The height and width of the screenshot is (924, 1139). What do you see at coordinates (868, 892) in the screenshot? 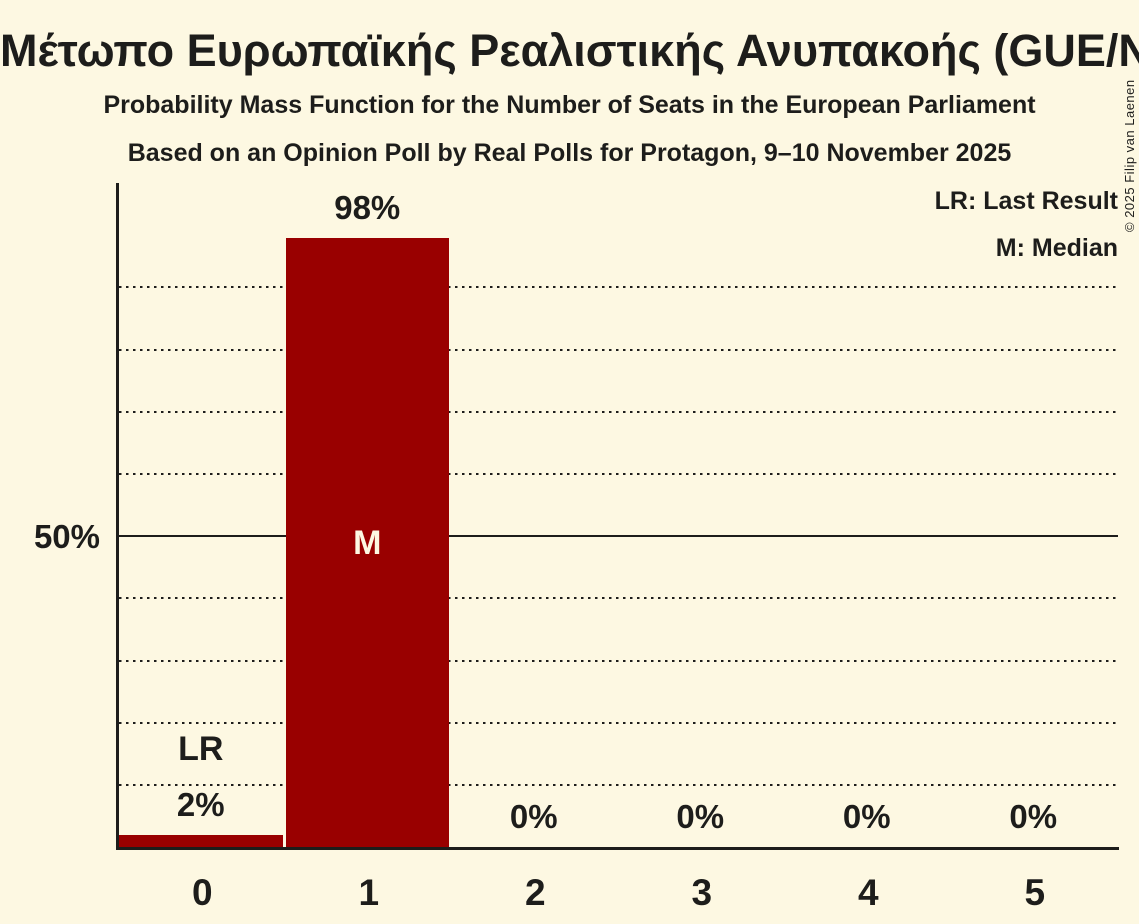
I see `x-tick-label-4: 4` at bounding box center [868, 892].